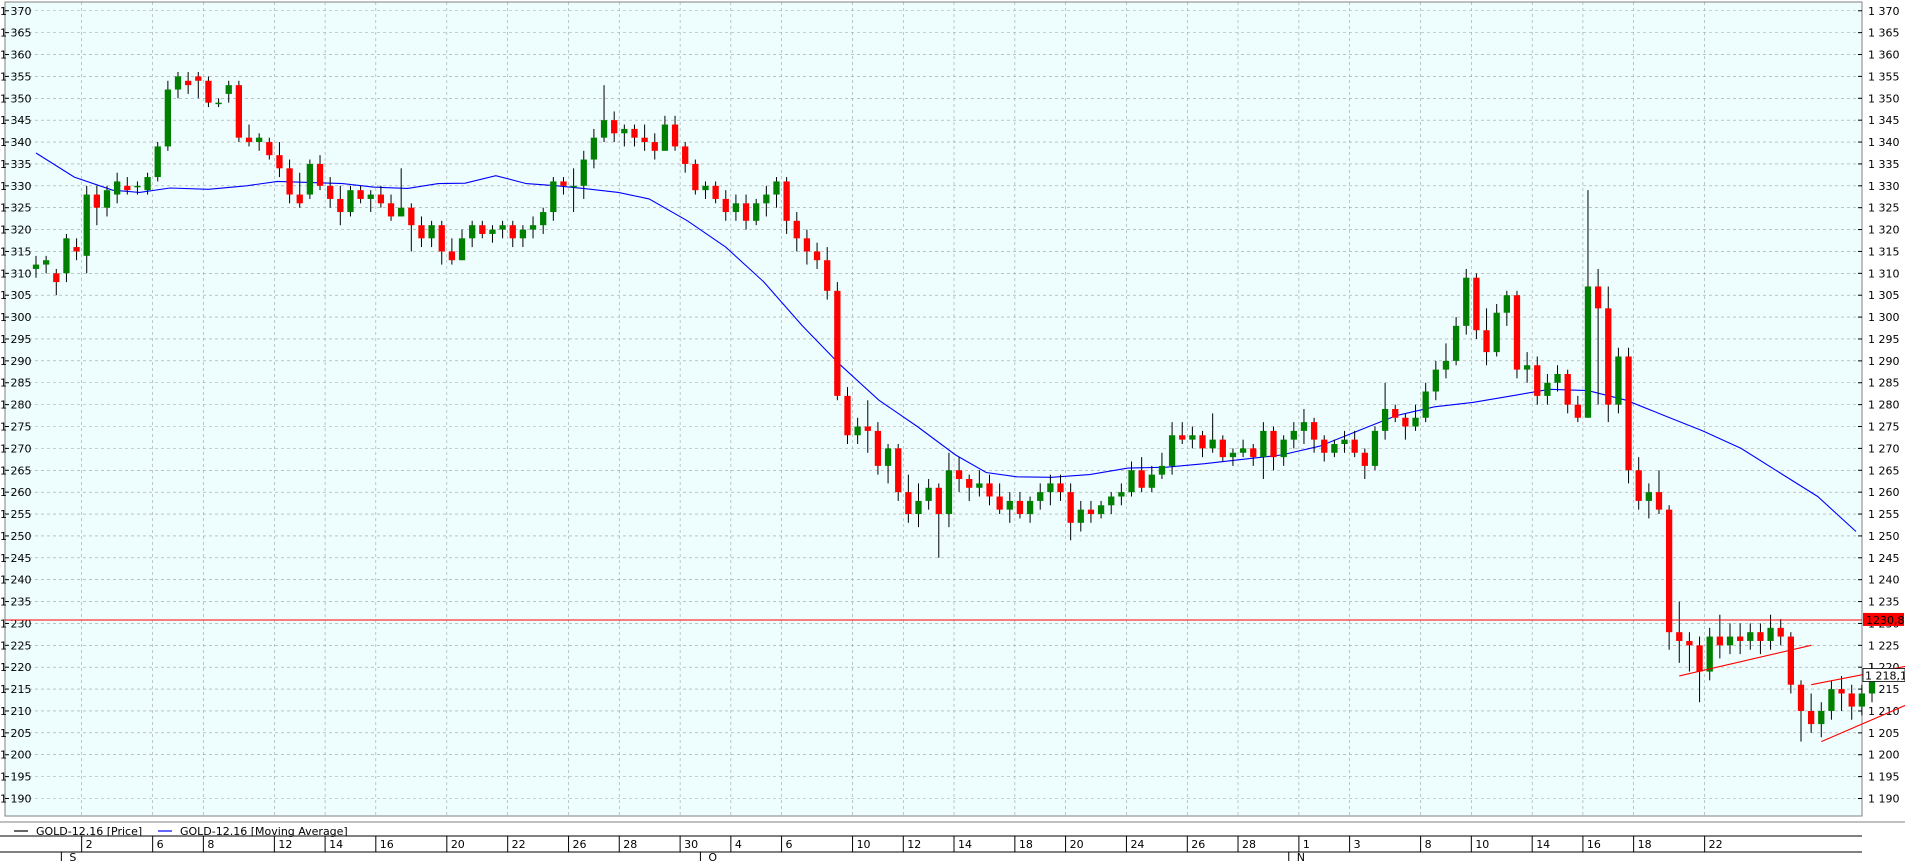 Image resolution: width=1905 pixels, height=861 pixels. I want to click on y-tick-label-left: 1 250, so click(16, 536).